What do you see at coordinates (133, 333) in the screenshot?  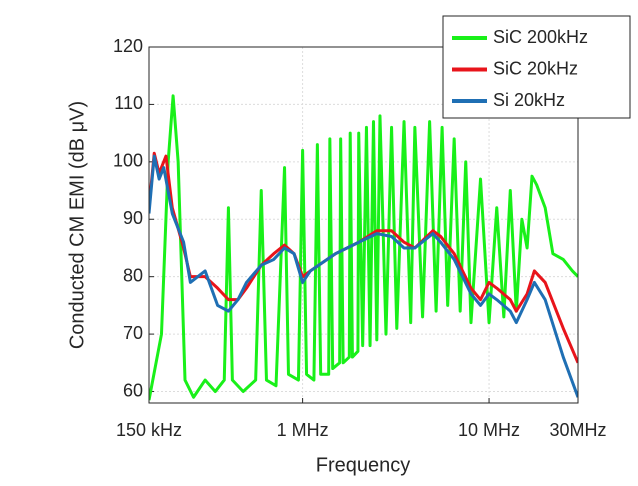 I see `y-tick-label: 70` at bounding box center [133, 333].